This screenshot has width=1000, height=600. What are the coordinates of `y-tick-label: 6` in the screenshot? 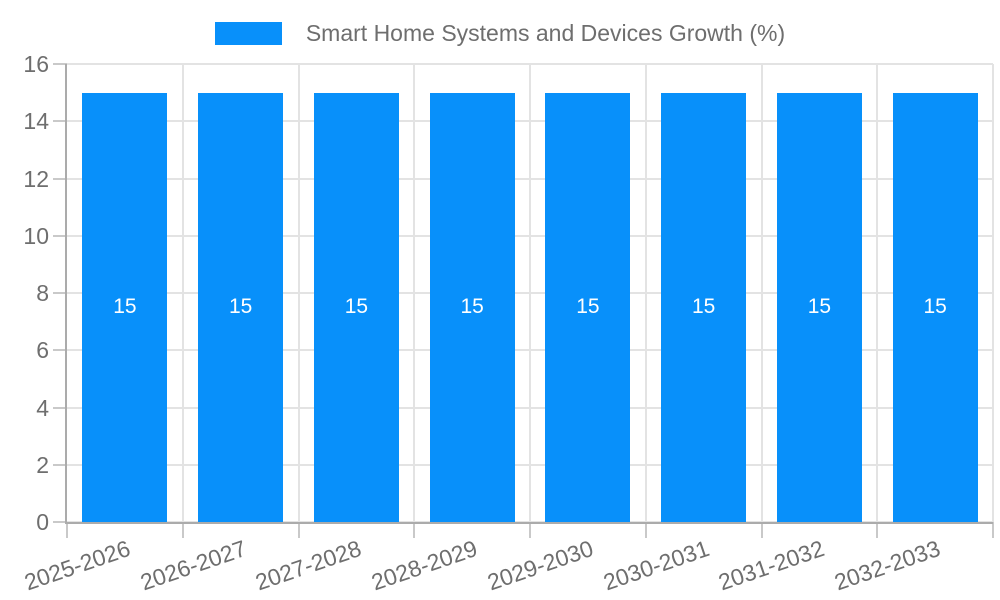 It's located at (42, 350).